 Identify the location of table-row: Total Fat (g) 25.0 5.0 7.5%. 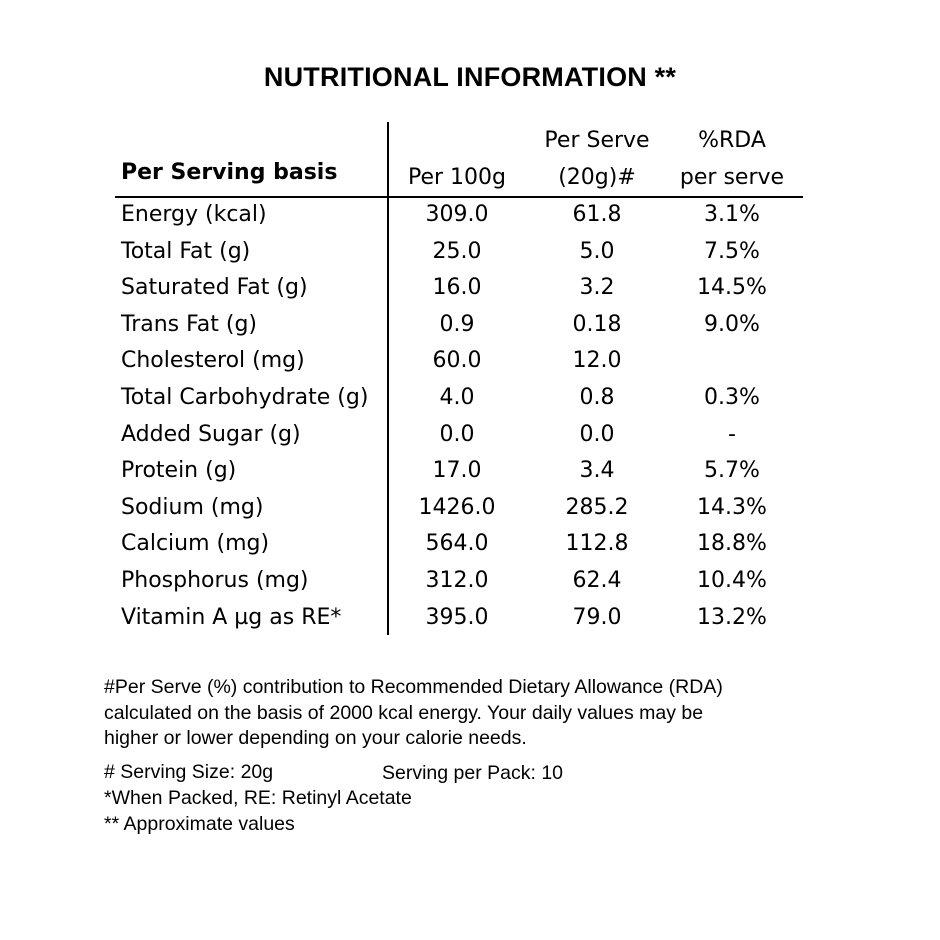
(460, 252).